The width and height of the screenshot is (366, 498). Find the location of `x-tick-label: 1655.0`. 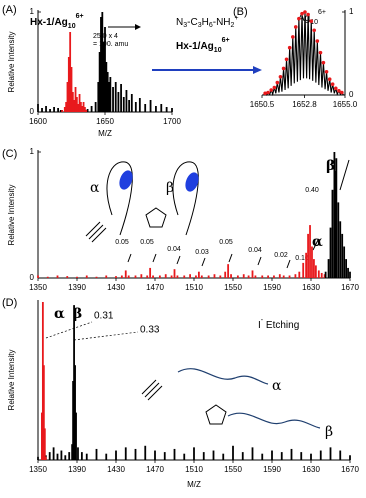

x-tick-label: 1655.0 is located at coordinates (345, 104).